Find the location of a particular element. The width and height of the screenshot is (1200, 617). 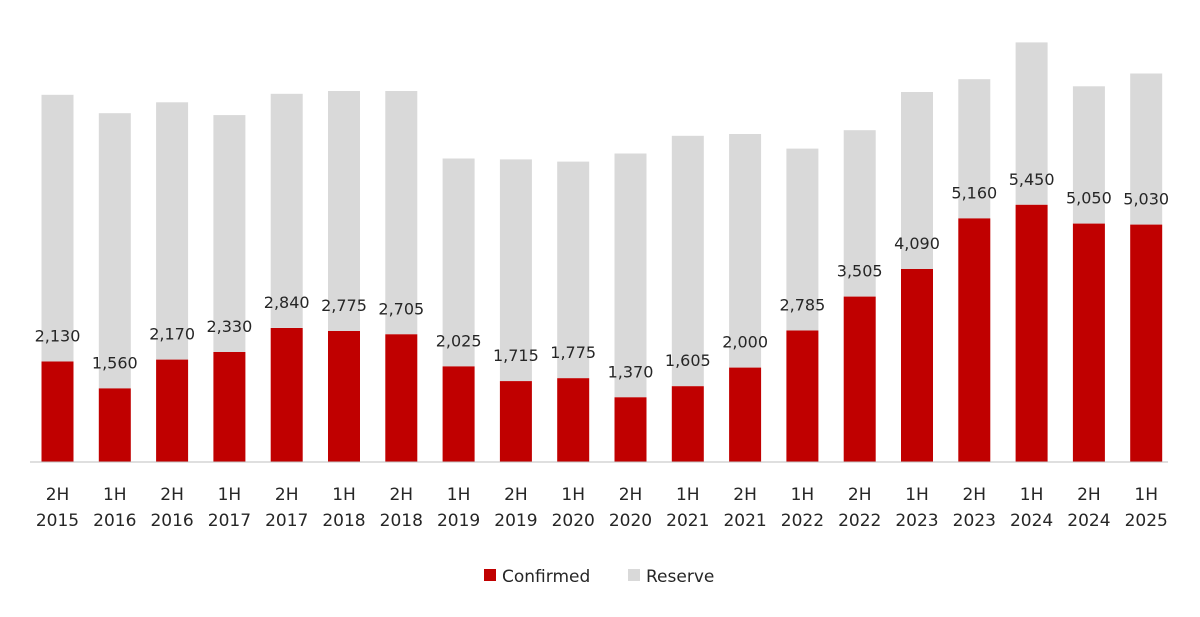

data-label-1: 1,560 is located at coordinates (115, 362).